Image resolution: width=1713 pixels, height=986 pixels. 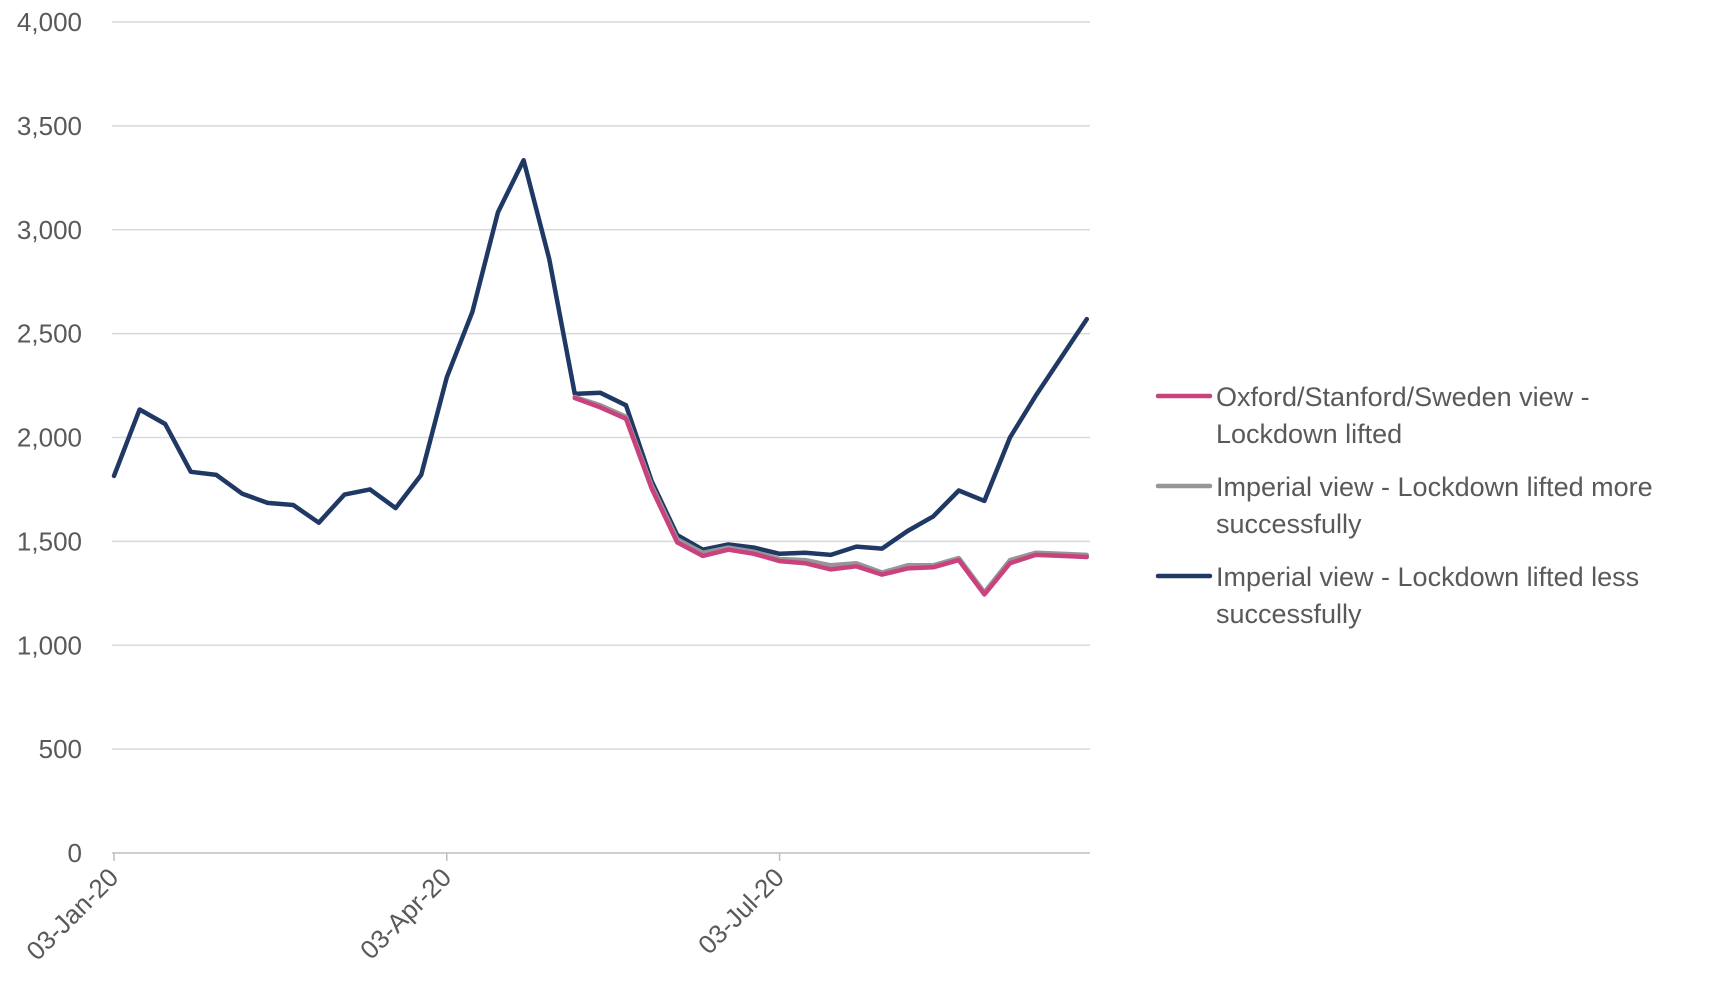 I want to click on y-tick-label: 3,000, so click(x=49, y=230).